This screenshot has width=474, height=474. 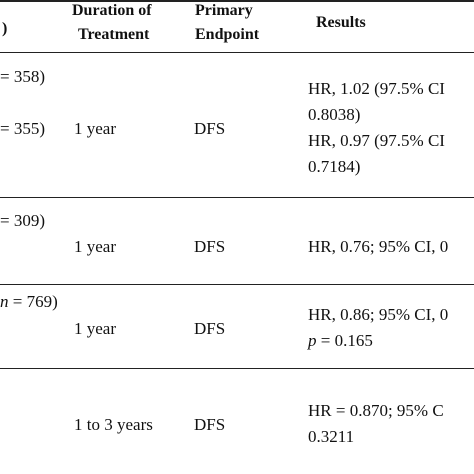 What do you see at coordinates (33, 301) in the screenshot?
I see `row3-arm-a-value: = 769)` at bounding box center [33, 301].